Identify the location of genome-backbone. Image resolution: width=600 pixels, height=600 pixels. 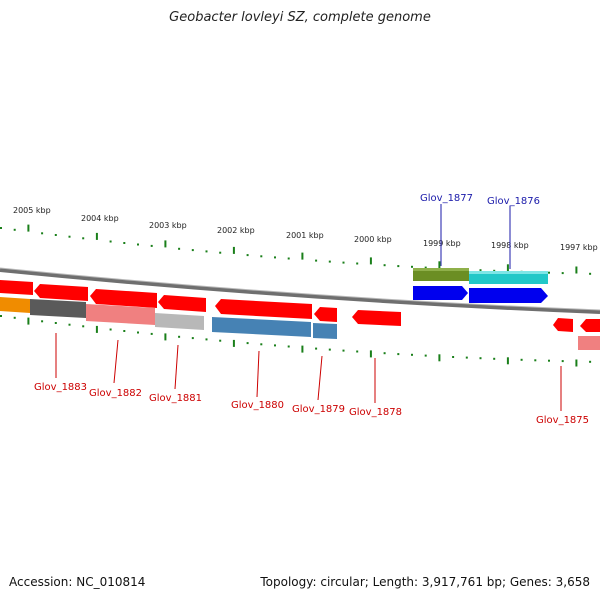
(300, 291).